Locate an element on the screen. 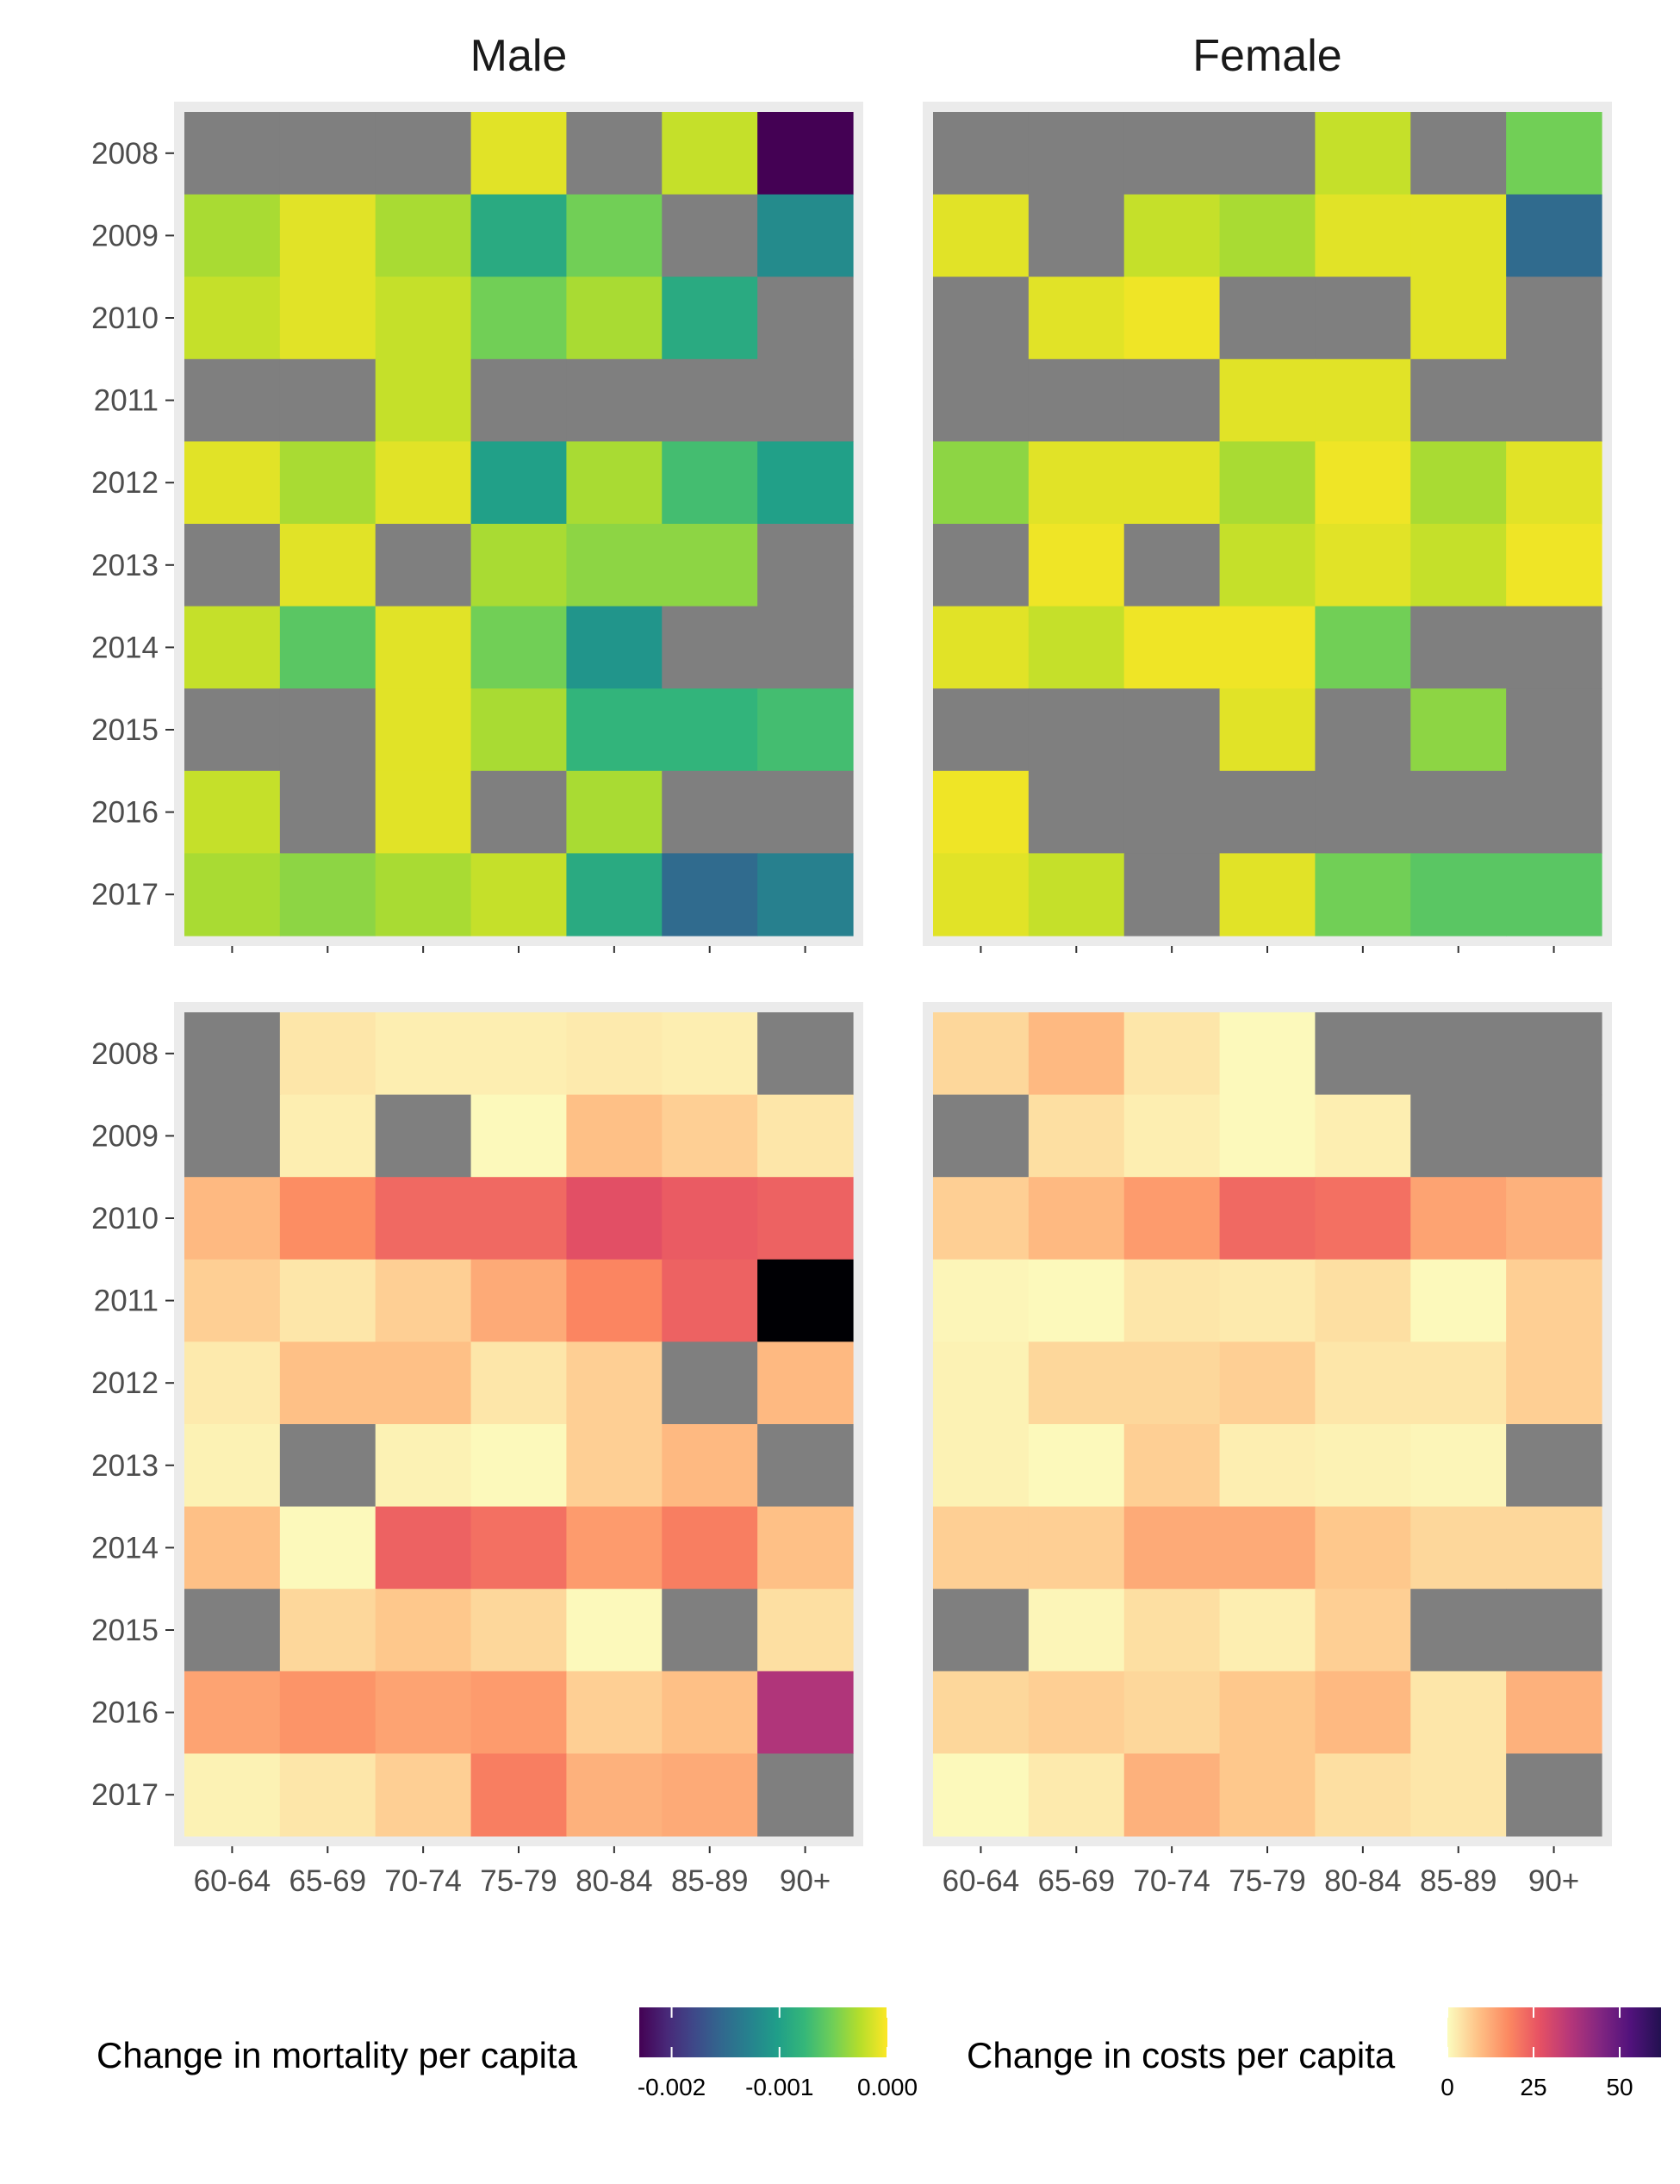 Image resolution: width=1680 pixels, height=2184 pixels. y-tick-label: 2010 is located at coordinates (125, 319).